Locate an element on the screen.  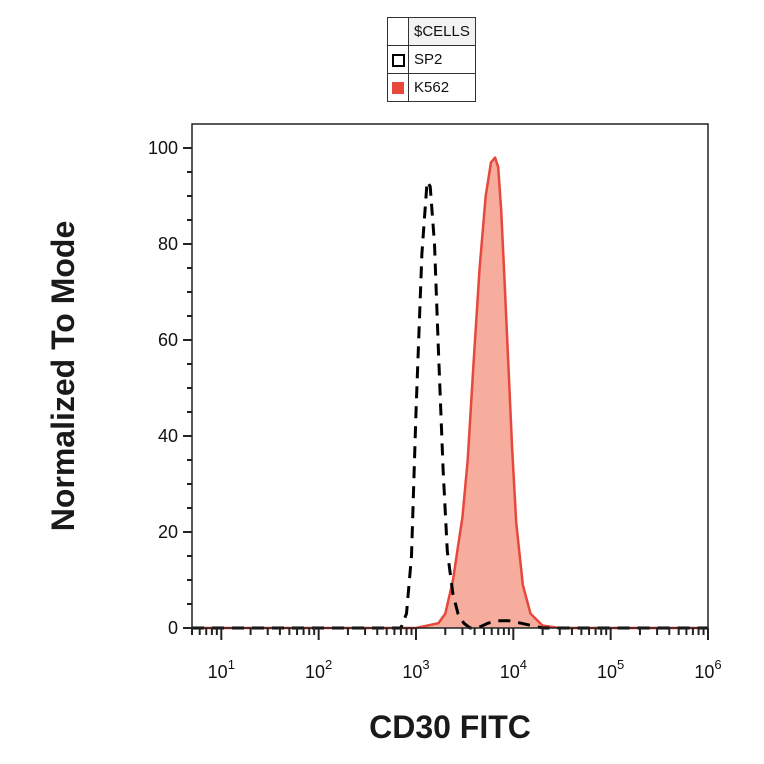
x-tick-label: 10⁴ is located at coordinates (513, 669).